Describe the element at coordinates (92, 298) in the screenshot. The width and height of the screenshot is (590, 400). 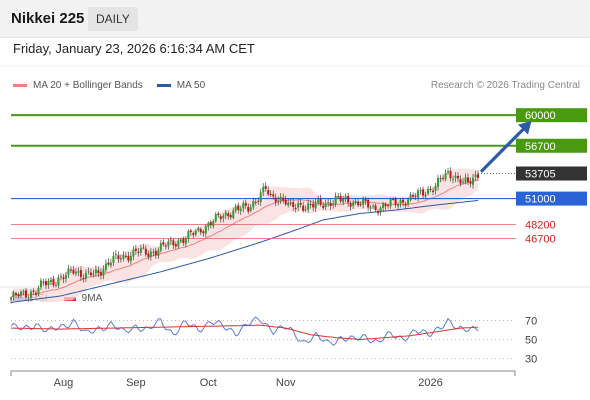
I see `legend-label-9ma: 9MA` at that location.